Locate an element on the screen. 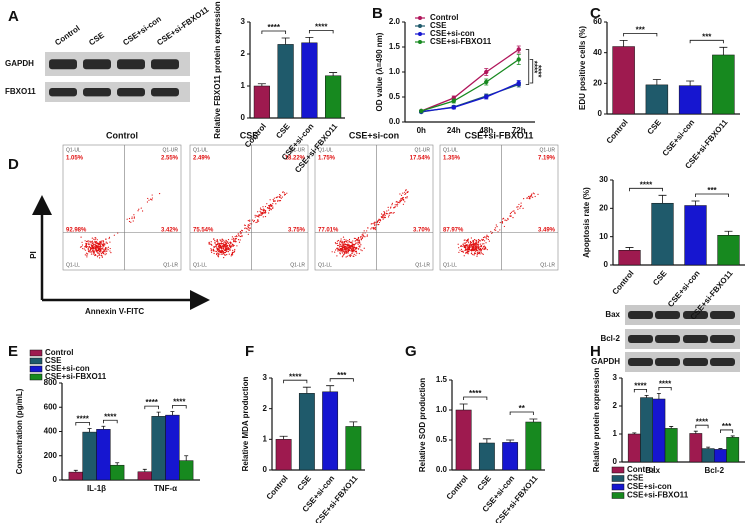 The image size is (753, 523). y-tick-label: 1 is located at coordinates (615, 433).